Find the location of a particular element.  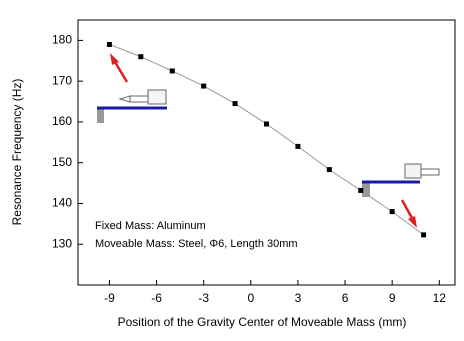

x-tick-label: 9 is located at coordinates (392, 298).